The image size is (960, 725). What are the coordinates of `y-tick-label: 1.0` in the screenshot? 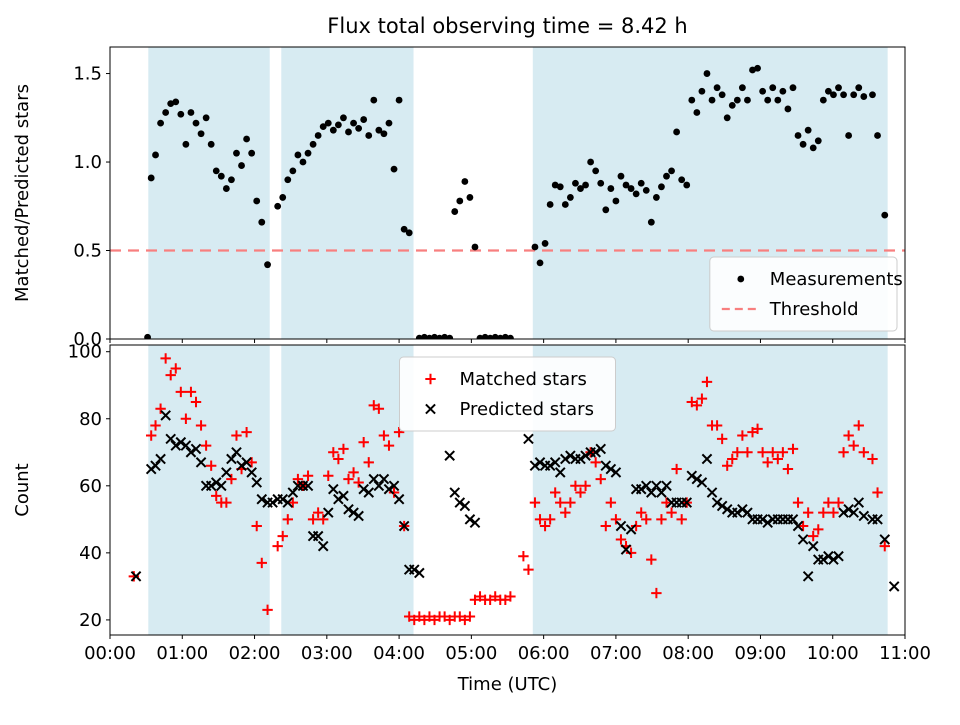 It's located at (87, 162).